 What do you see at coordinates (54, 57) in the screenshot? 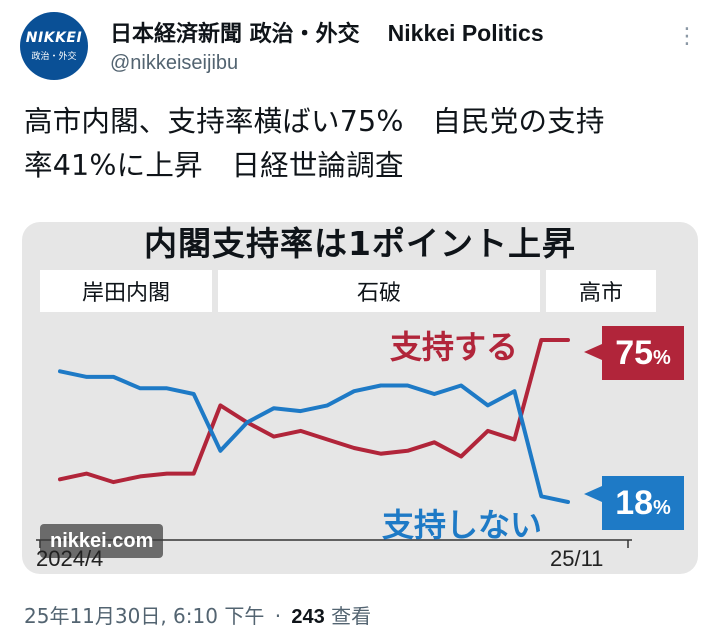
I see `avatar-sub-text: 政治・外交` at bounding box center [54, 57].